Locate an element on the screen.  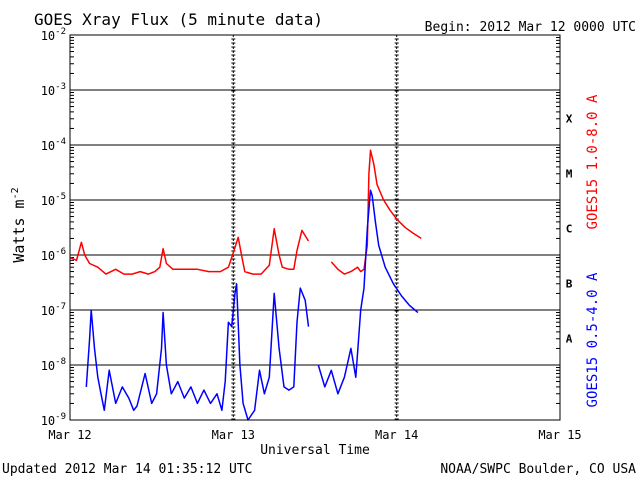
ylabel: Watts m-2 is located at coordinates (19, 224).